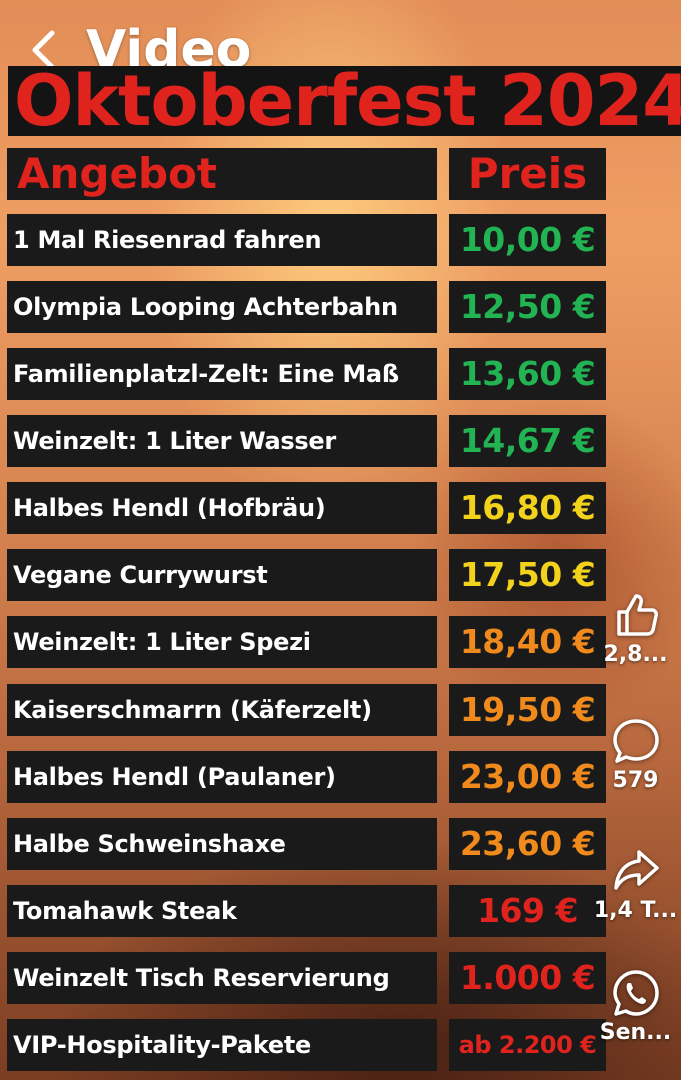 This screenshot has width=681, height=1080. I want to click on header-preis: Preis, so click(527, 174).